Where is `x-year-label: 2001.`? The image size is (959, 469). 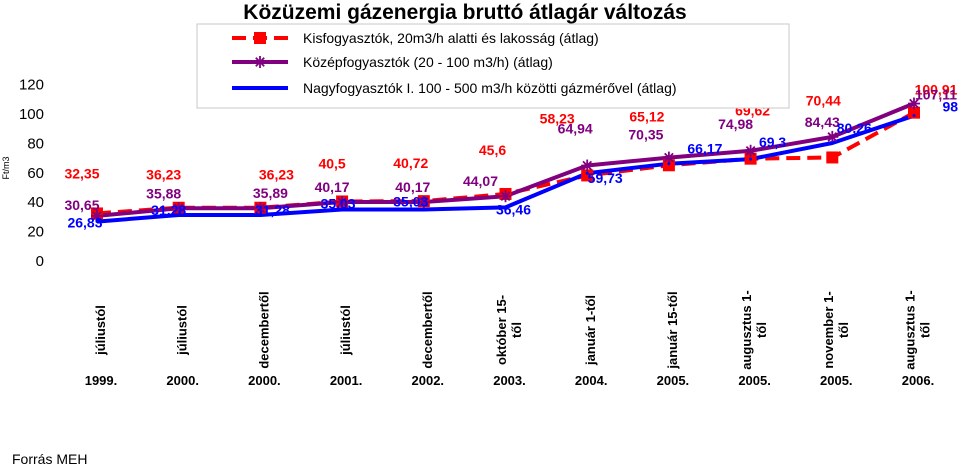 x-year-label: 2001. is located at coordinates (346, 380).